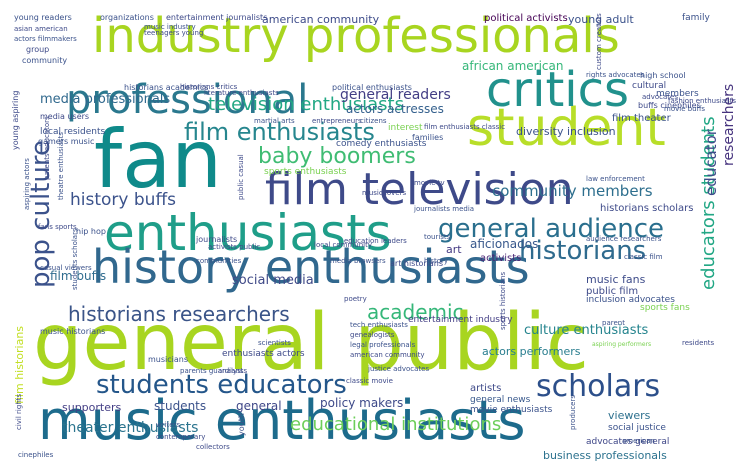 The image size is (747, 476). What do you see at coordinates (711, 162) in the screenshot?
I see `word: educator` at bounding box center [711, 162].